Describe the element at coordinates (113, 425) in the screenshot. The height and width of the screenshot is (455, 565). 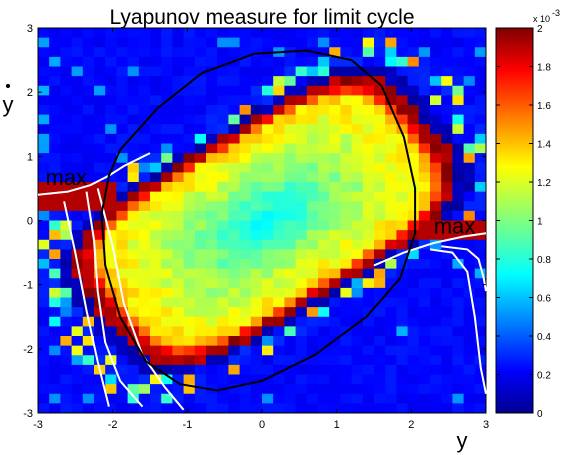
I see `x-tick-label: -2` at that location.